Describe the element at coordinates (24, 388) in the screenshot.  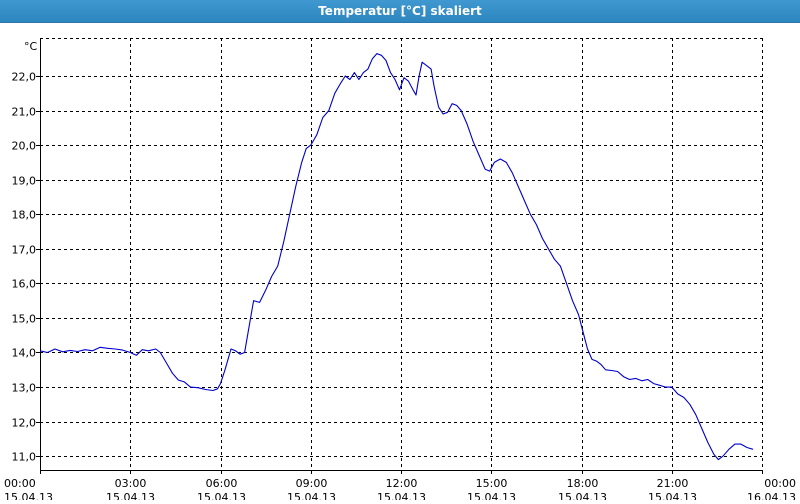
I see `y-tick-label: 13,0` at that location.